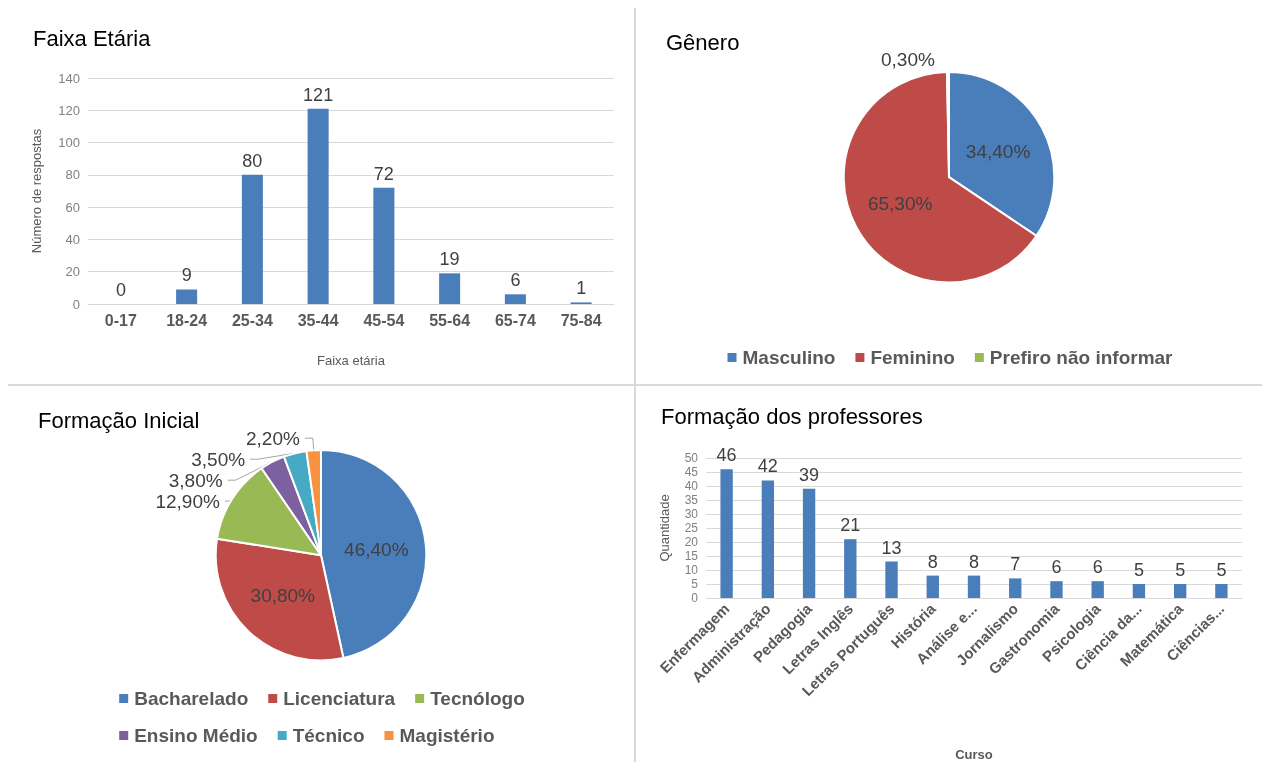  I want to click on data-label: 80, so click(252, 160).